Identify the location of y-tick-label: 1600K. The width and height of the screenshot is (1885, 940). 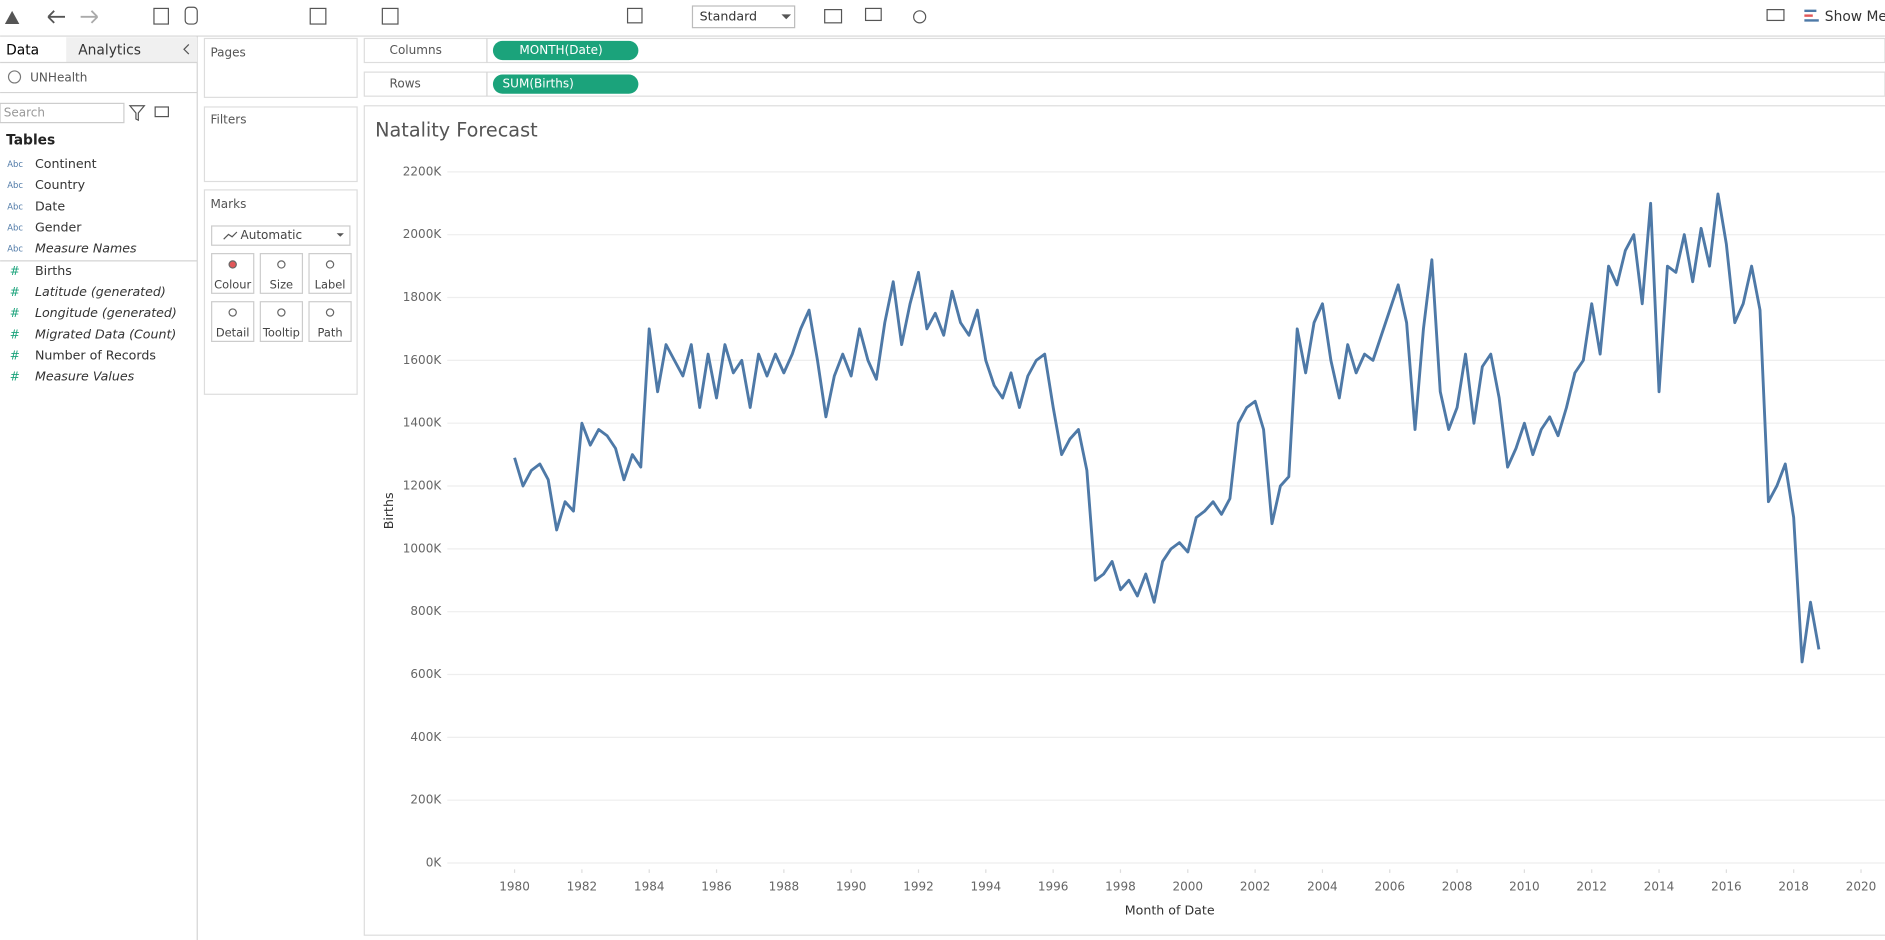
(423, 360).